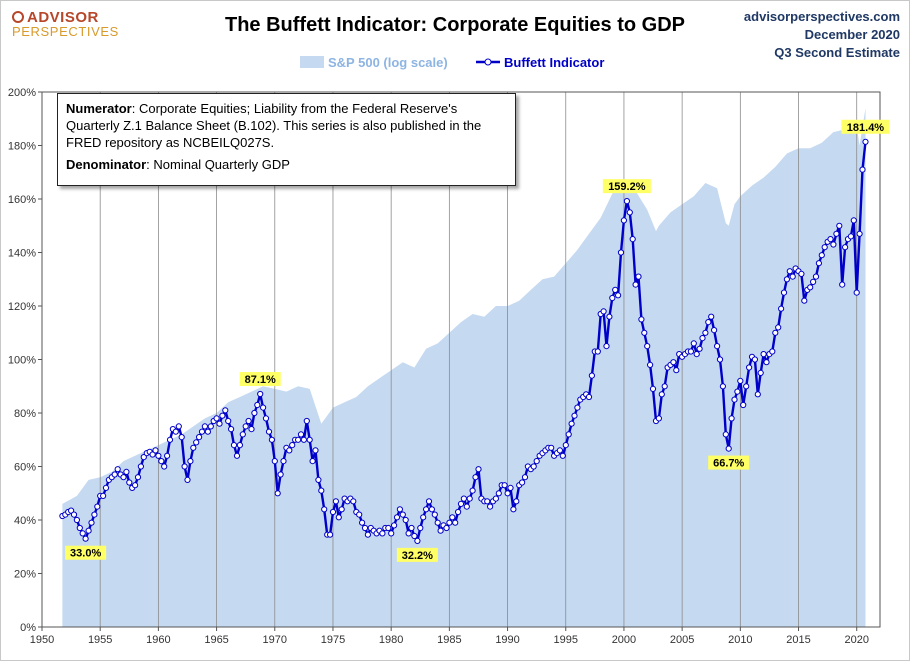 This screenshot has height=661, width=910. What do you see at coordinates (22, 307) in the screenshot?
I see `y-tick-label: 120%` at bounding box center [22, 307].